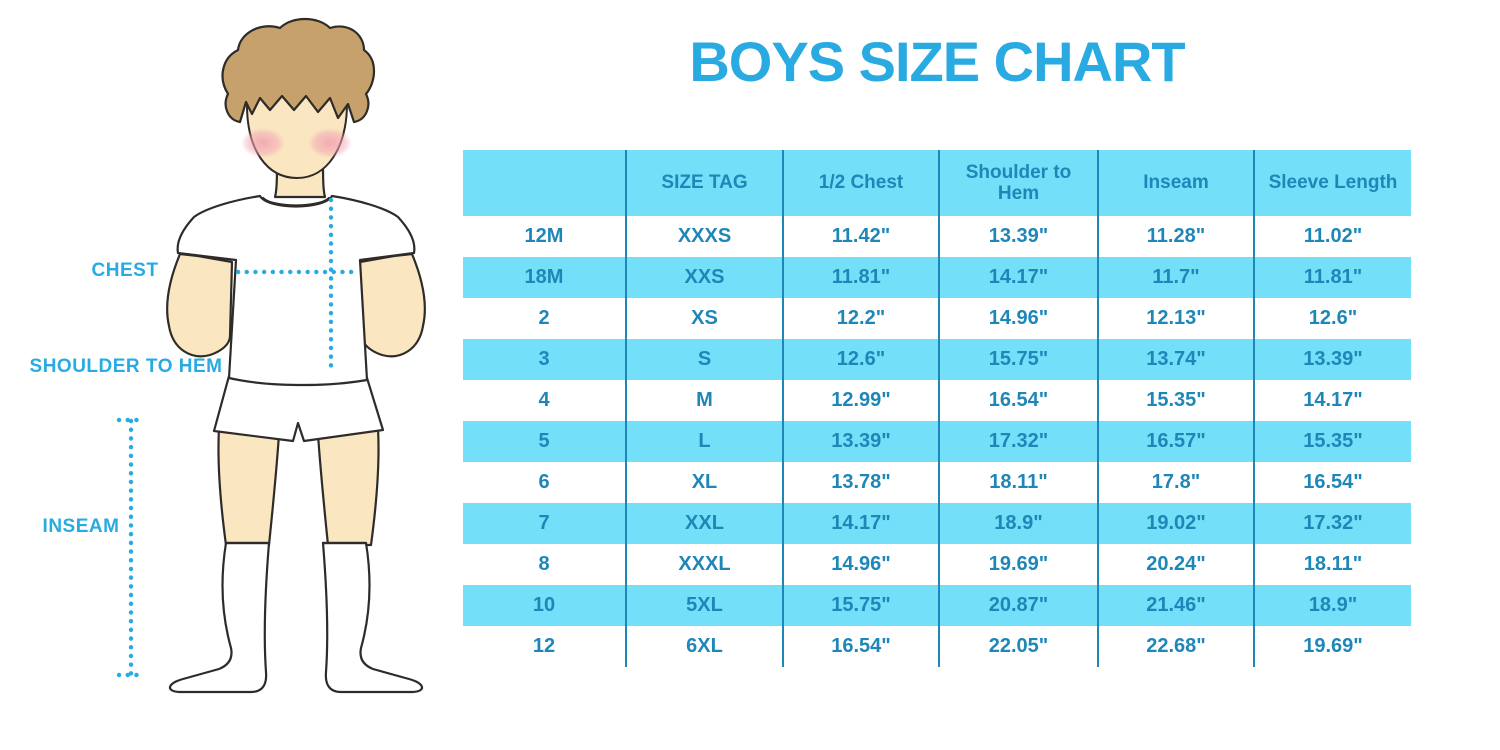  I want to click on size-cell: 3, so click(544, 359).